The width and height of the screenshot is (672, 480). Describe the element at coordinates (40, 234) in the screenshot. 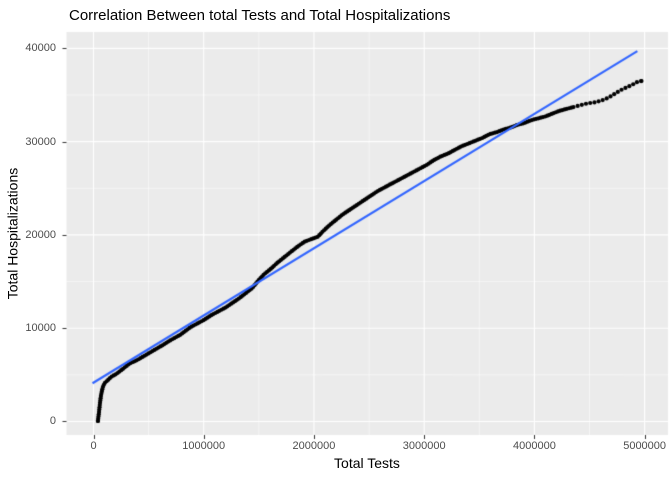

I see `y-tick-label: 20000` at that location.